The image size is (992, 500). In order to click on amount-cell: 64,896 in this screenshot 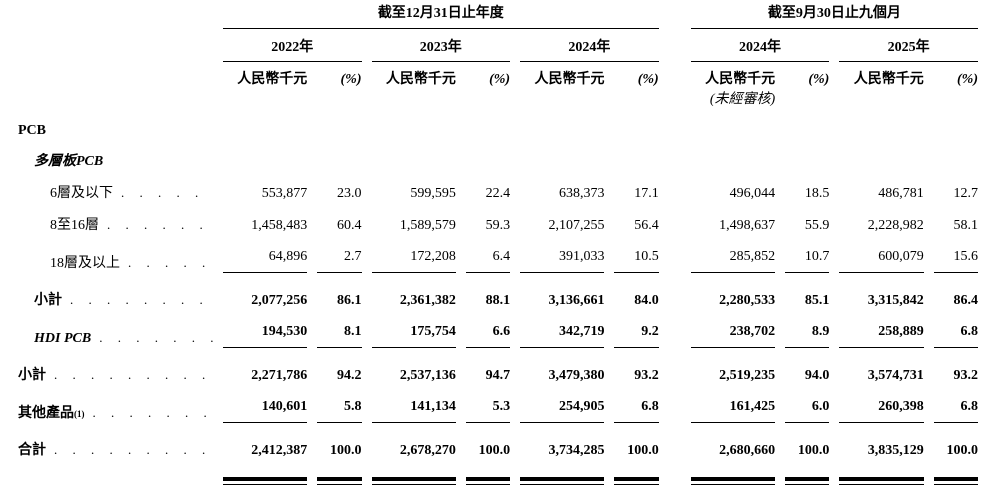, I will do `click(265, 254)`.